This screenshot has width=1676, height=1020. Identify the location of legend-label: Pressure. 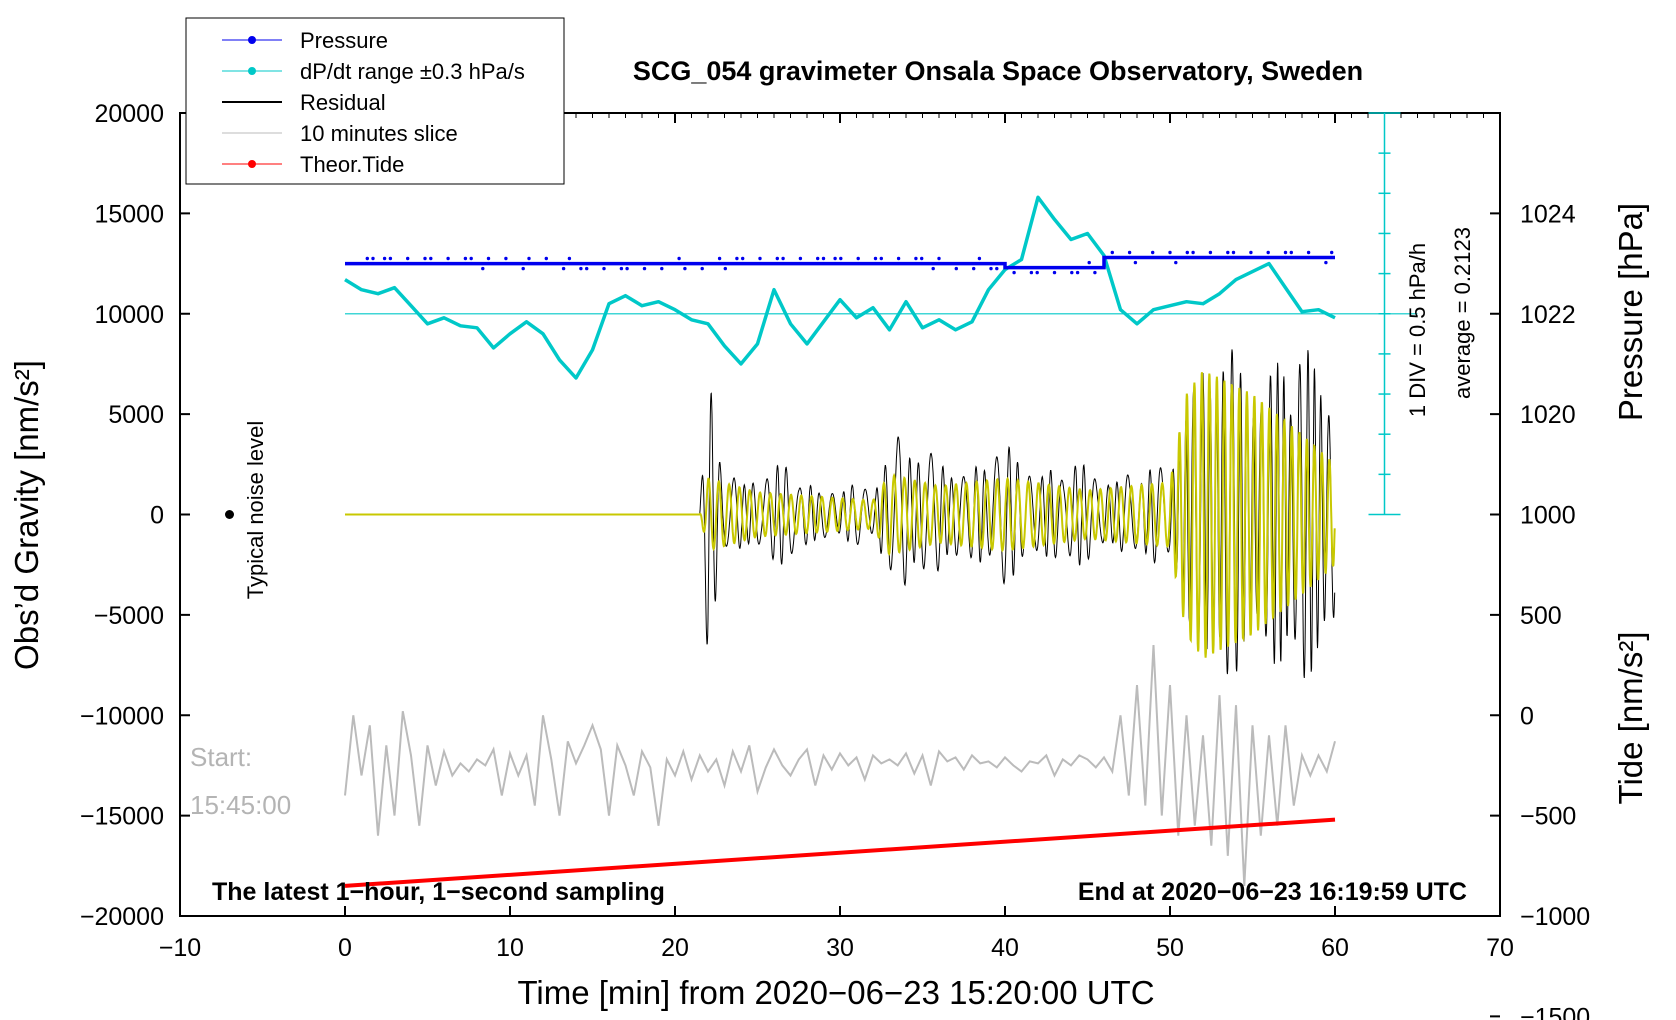
(344, 40).